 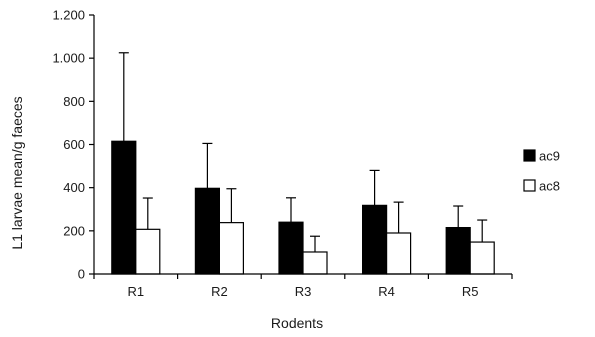 What do you see at coordinates (386, 291) in the screenshot?
I see `x-tick-label: R4` at bounding box center [386, 291].